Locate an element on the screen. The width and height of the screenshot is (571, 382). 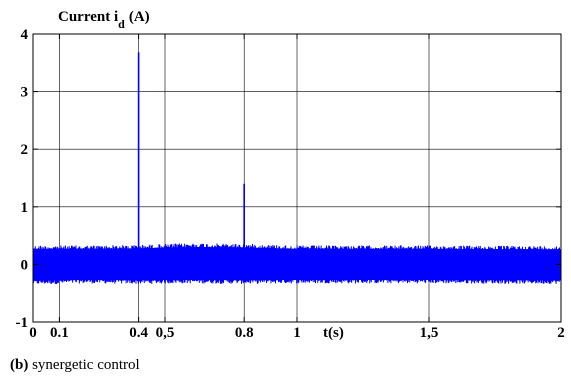
y-tick-labels: -1 0 1 2 3 4 is located at coordinates (22, 179).